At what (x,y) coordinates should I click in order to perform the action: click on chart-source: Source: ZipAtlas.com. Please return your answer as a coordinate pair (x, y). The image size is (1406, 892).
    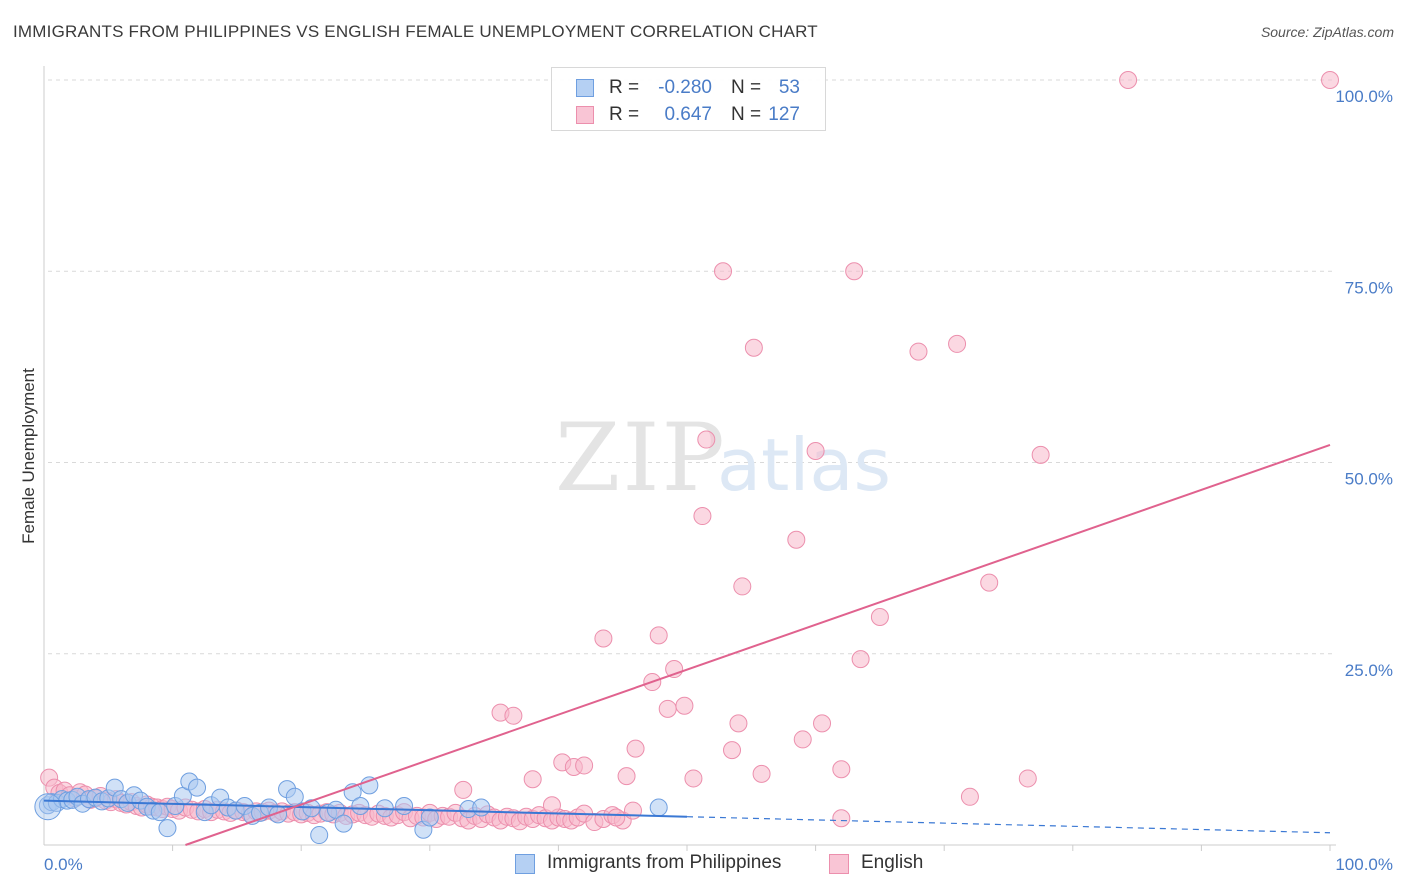
    Looking at the image, I should click on (1327, 32).